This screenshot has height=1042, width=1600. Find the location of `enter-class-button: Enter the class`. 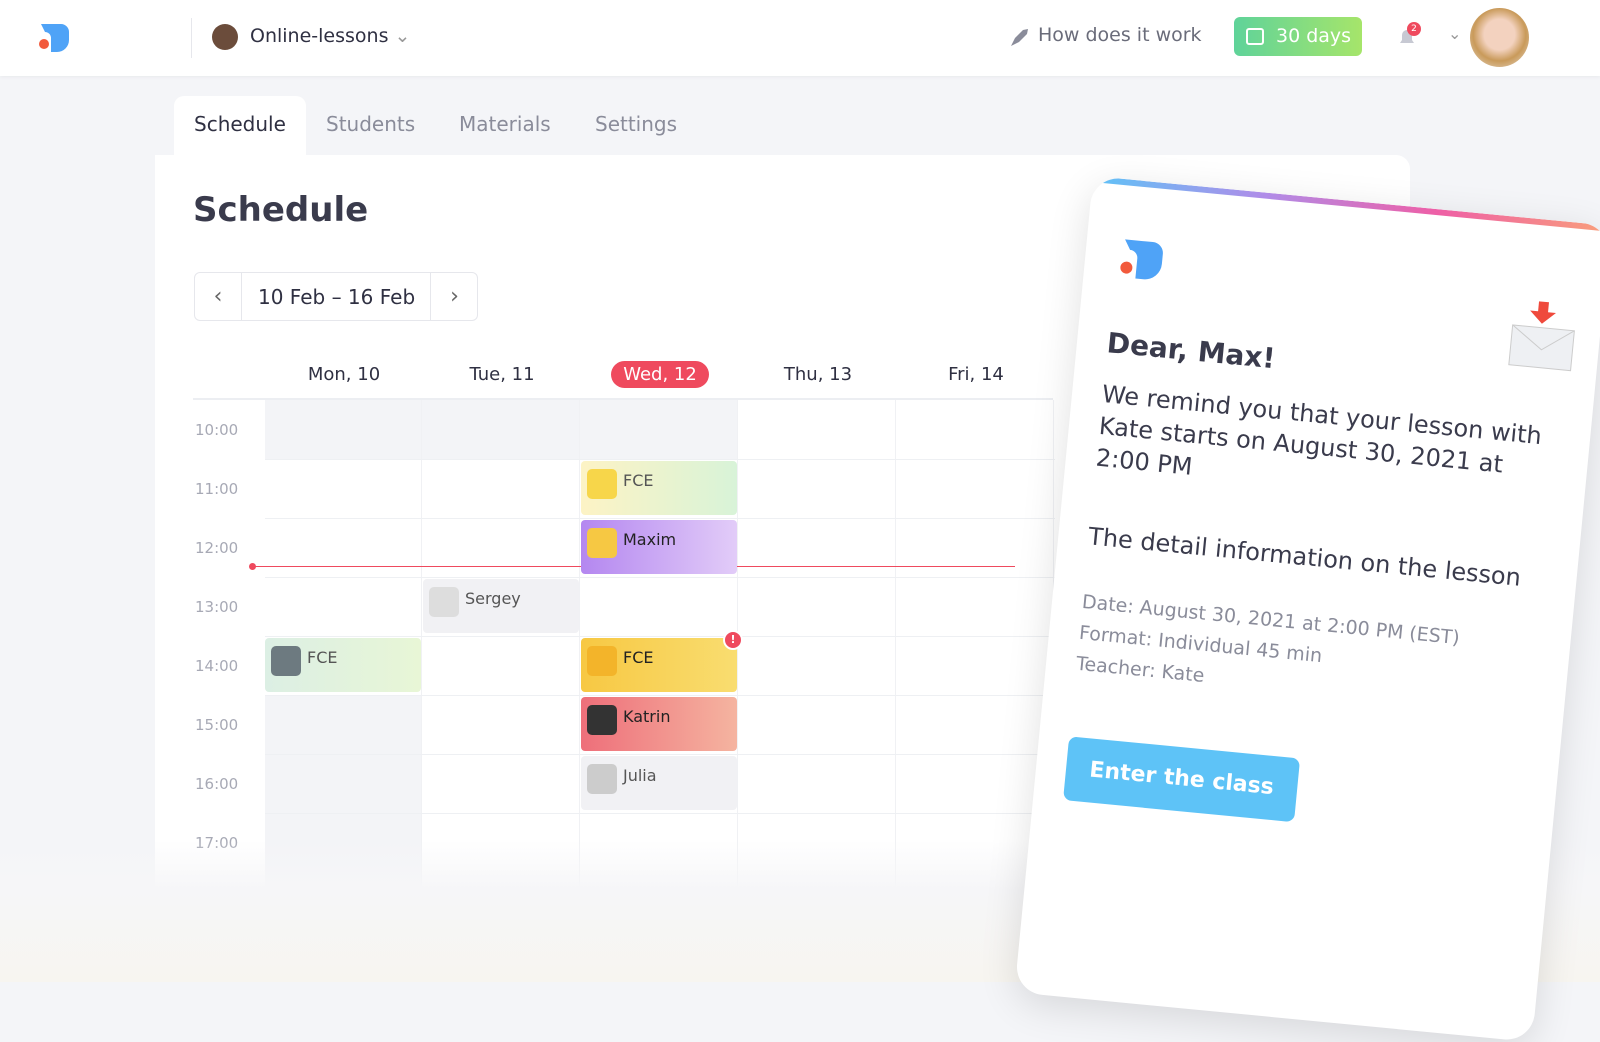

enter-class-button: Enter the class is located at coordinates (1182, 779).